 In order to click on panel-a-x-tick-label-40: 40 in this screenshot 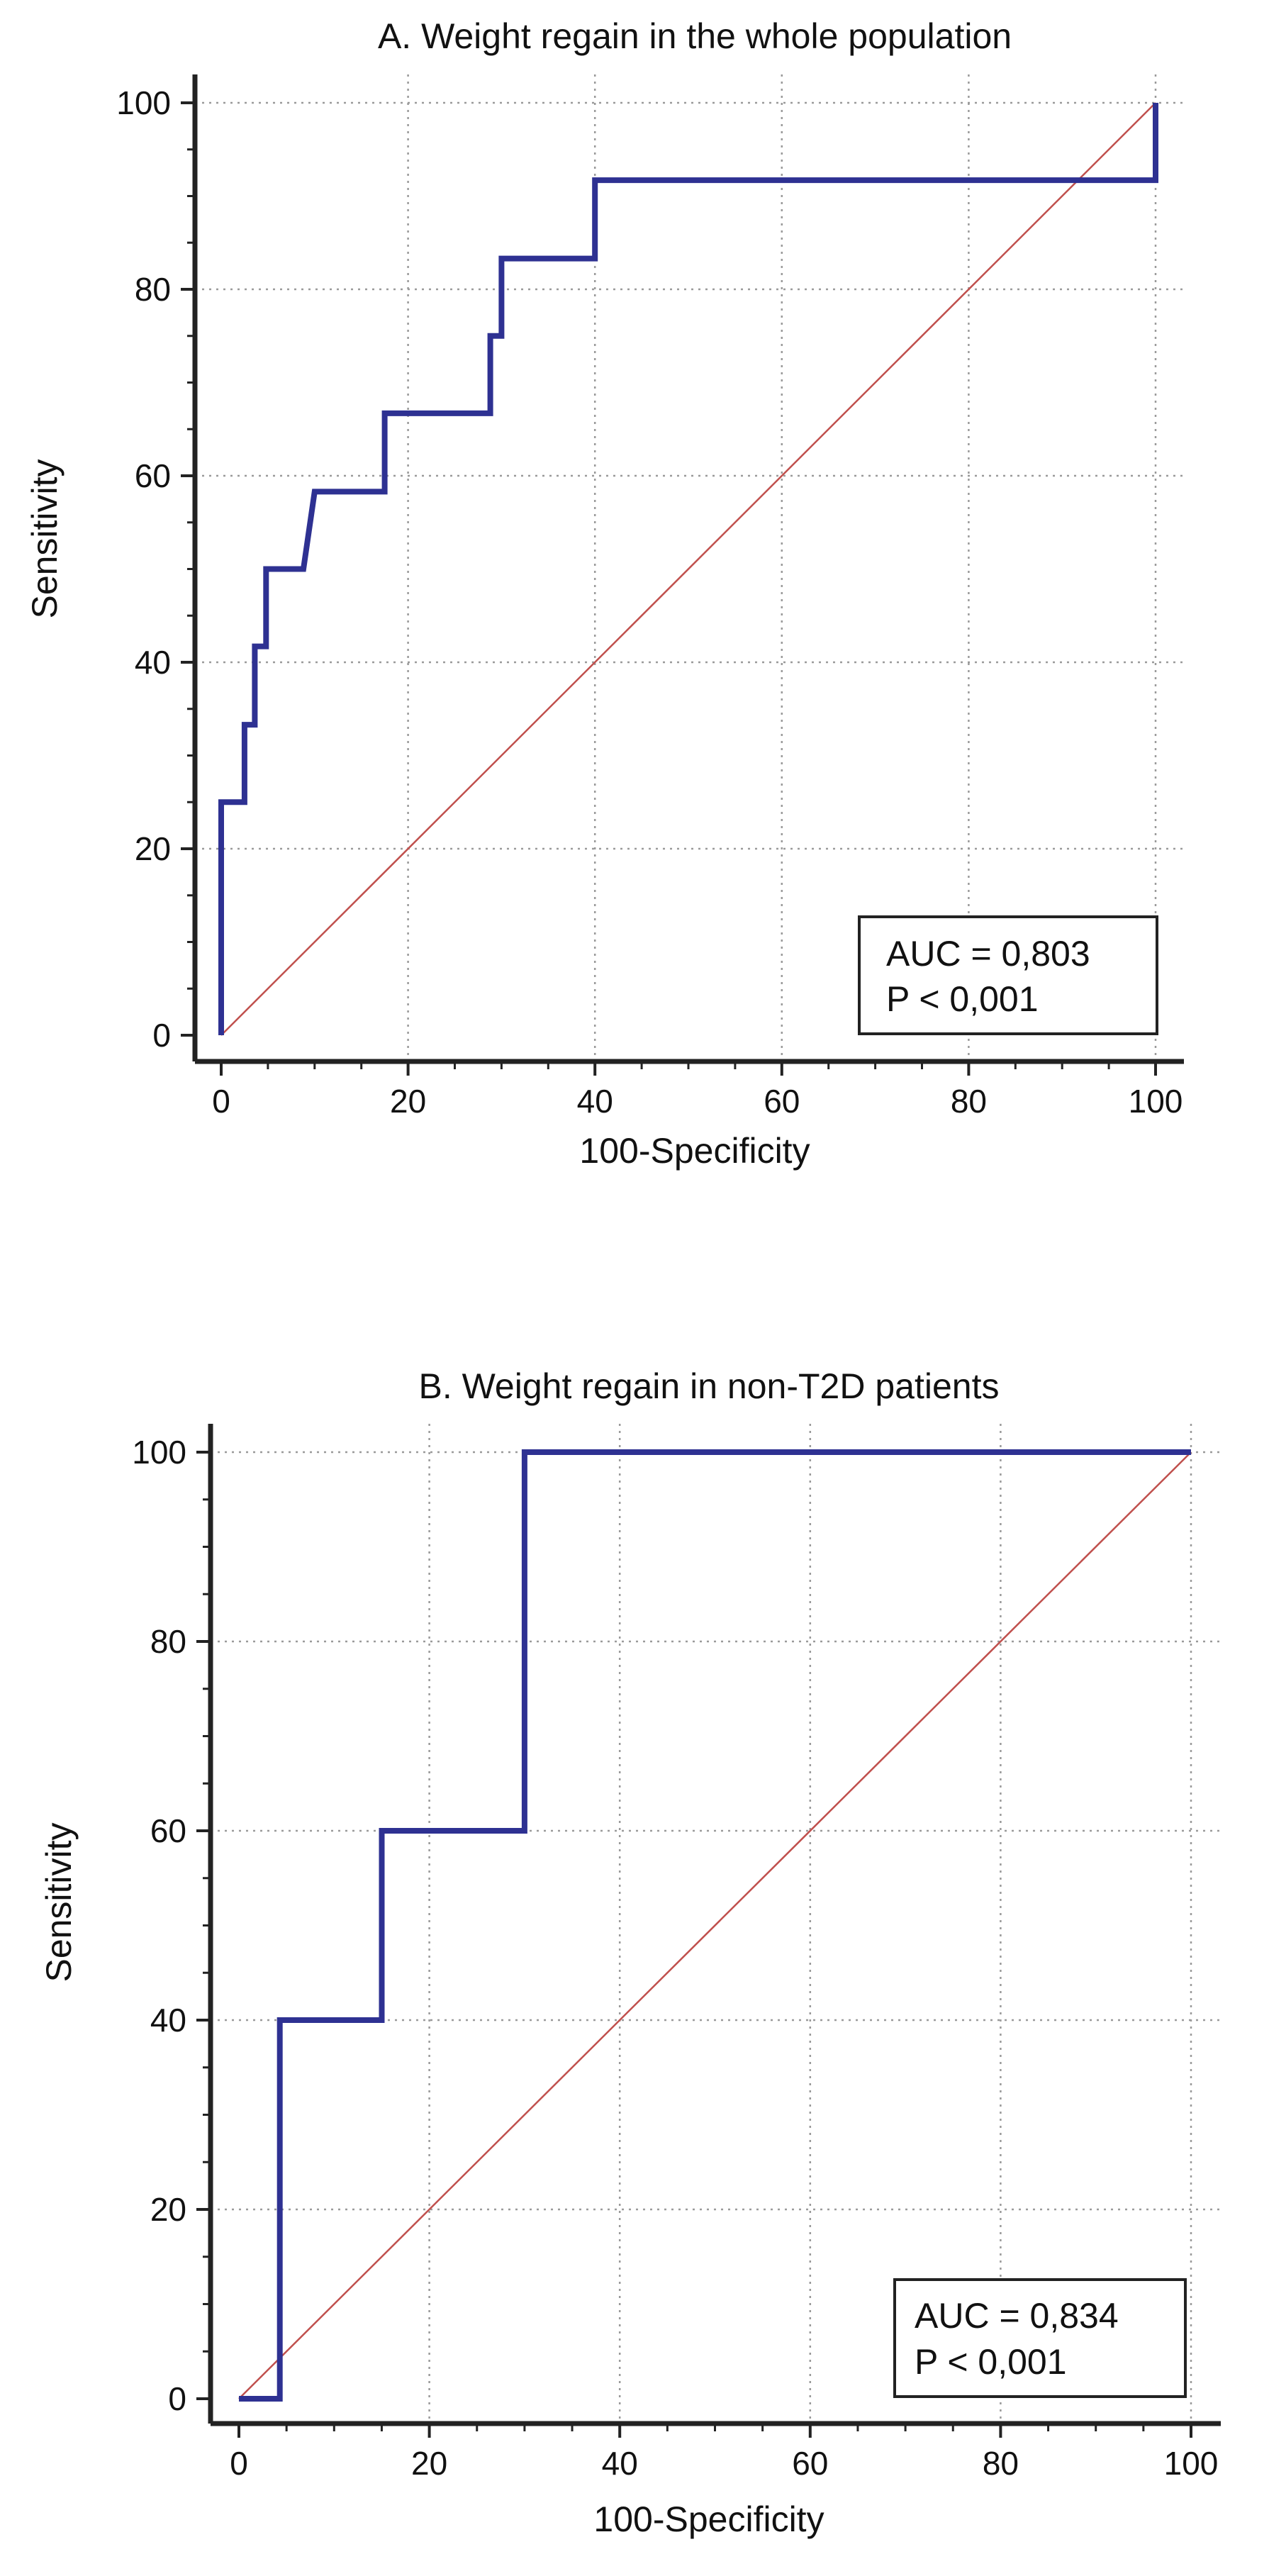, I will do `click(595, 1101)`.